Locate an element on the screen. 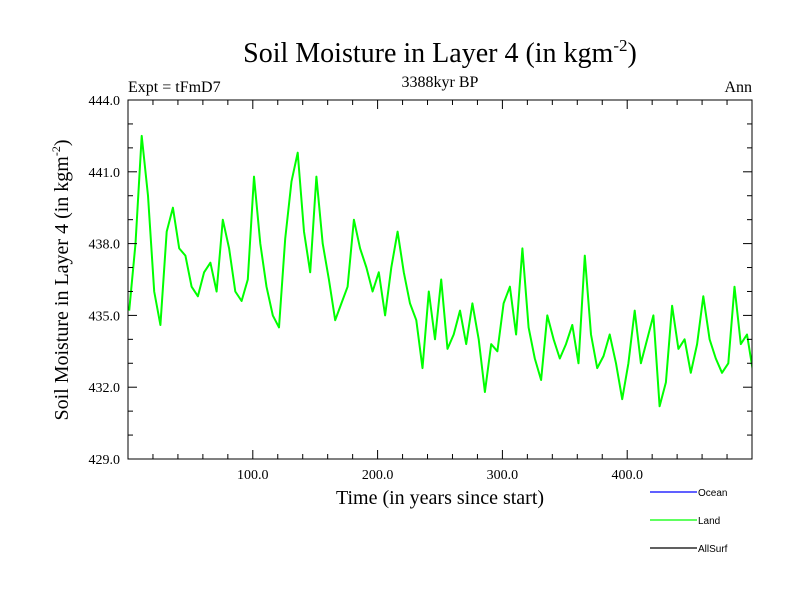 The height and width of the screenshot is (600, 800). x-tick-label: 300.0 is located at coordinates (503, 475).